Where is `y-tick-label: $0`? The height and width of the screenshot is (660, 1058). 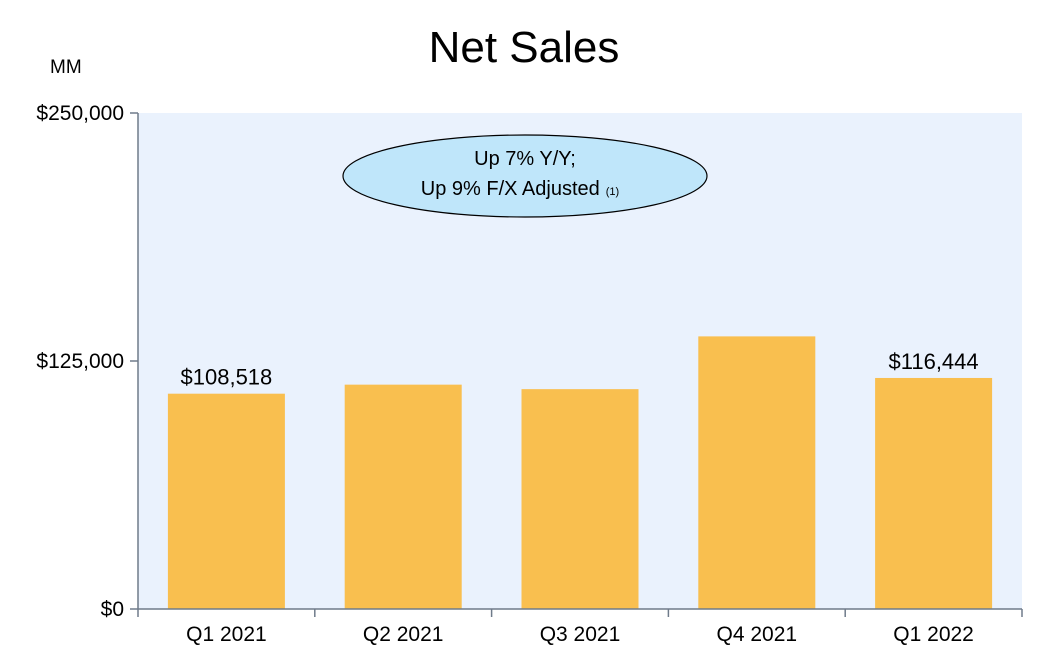
y-tick-label: $0 is located at coordinates (112, 609).